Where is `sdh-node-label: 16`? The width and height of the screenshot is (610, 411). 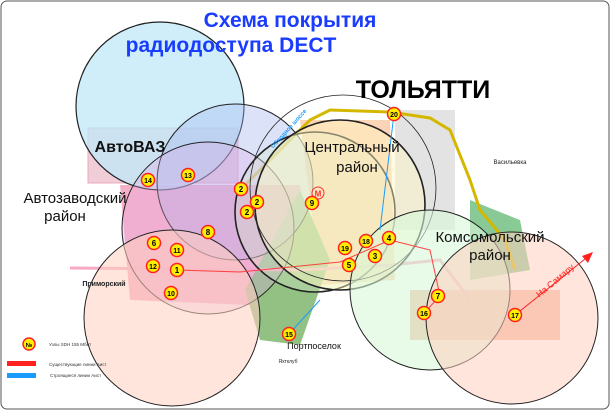
sdh-node-label: 16 is located at coordinates (424, 314).